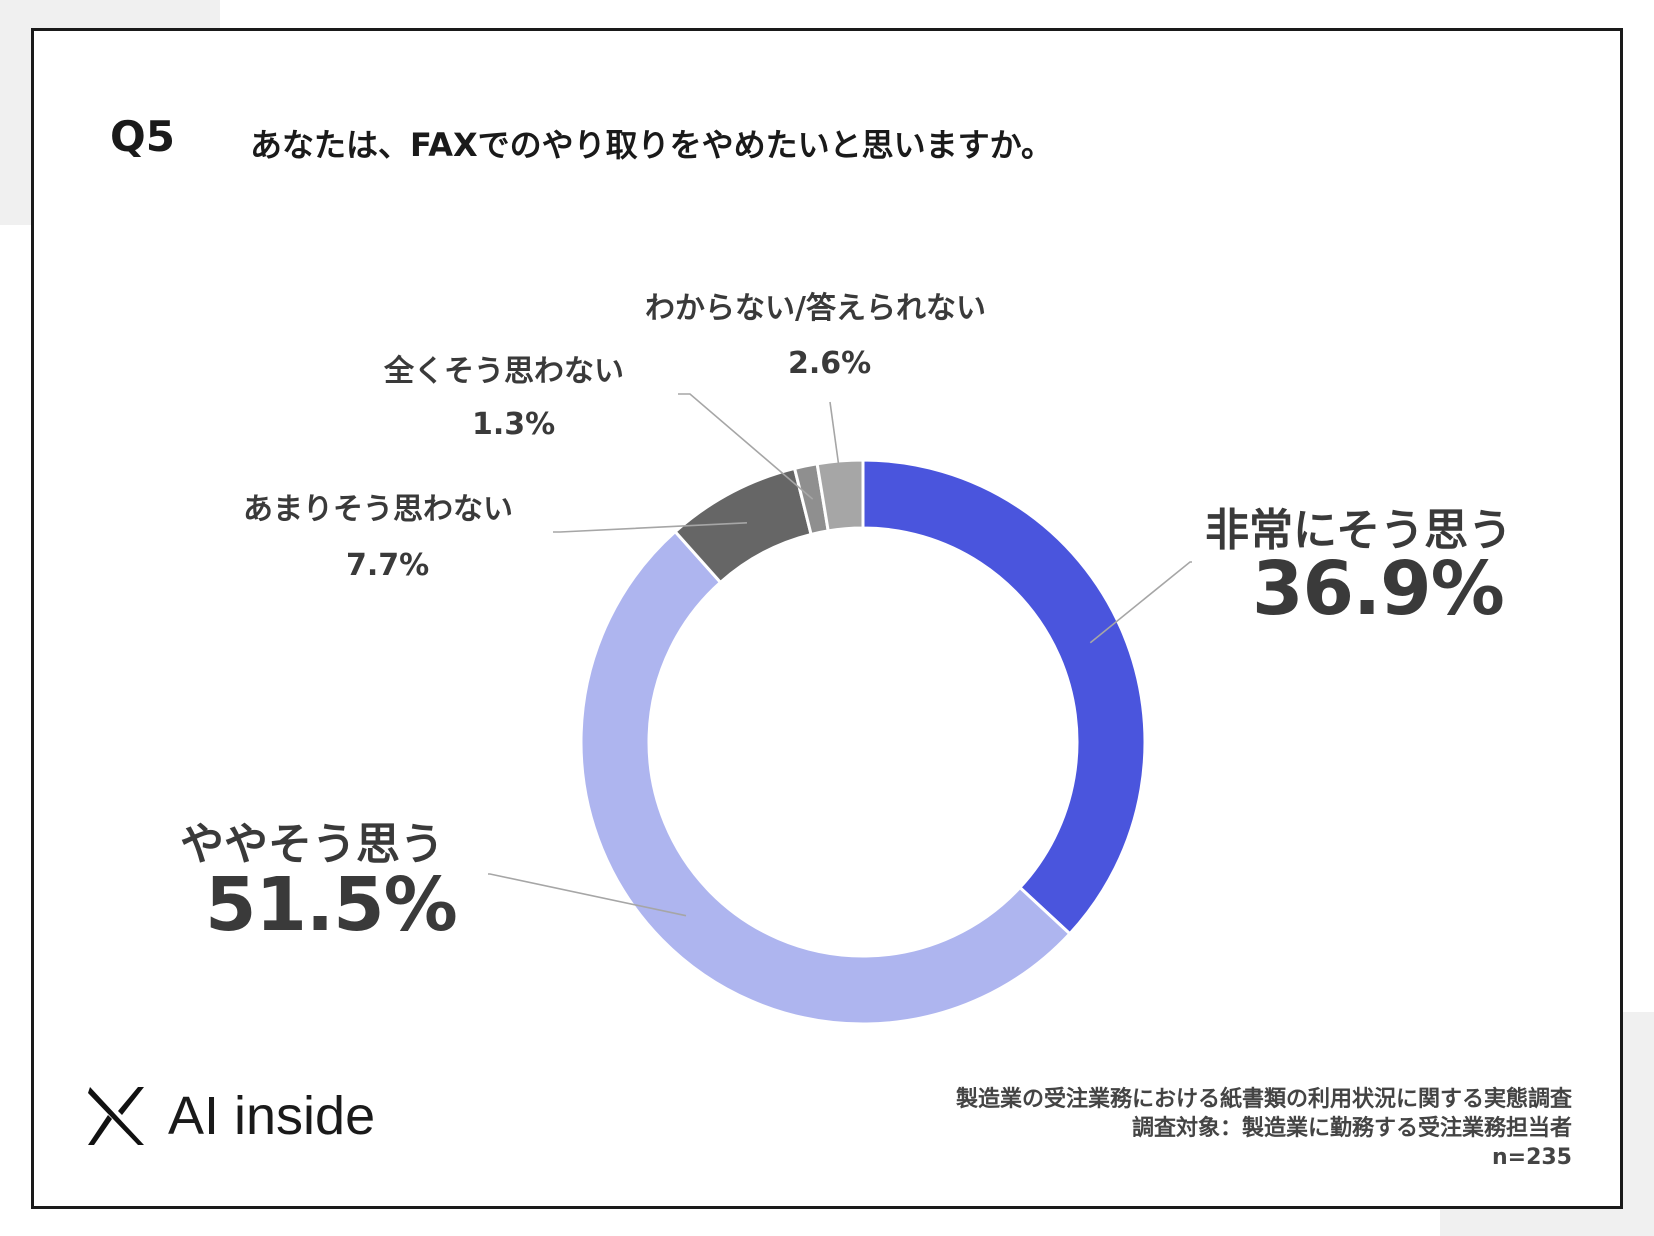  I want to click on leader-line-very-agree, so click(1140, 602).